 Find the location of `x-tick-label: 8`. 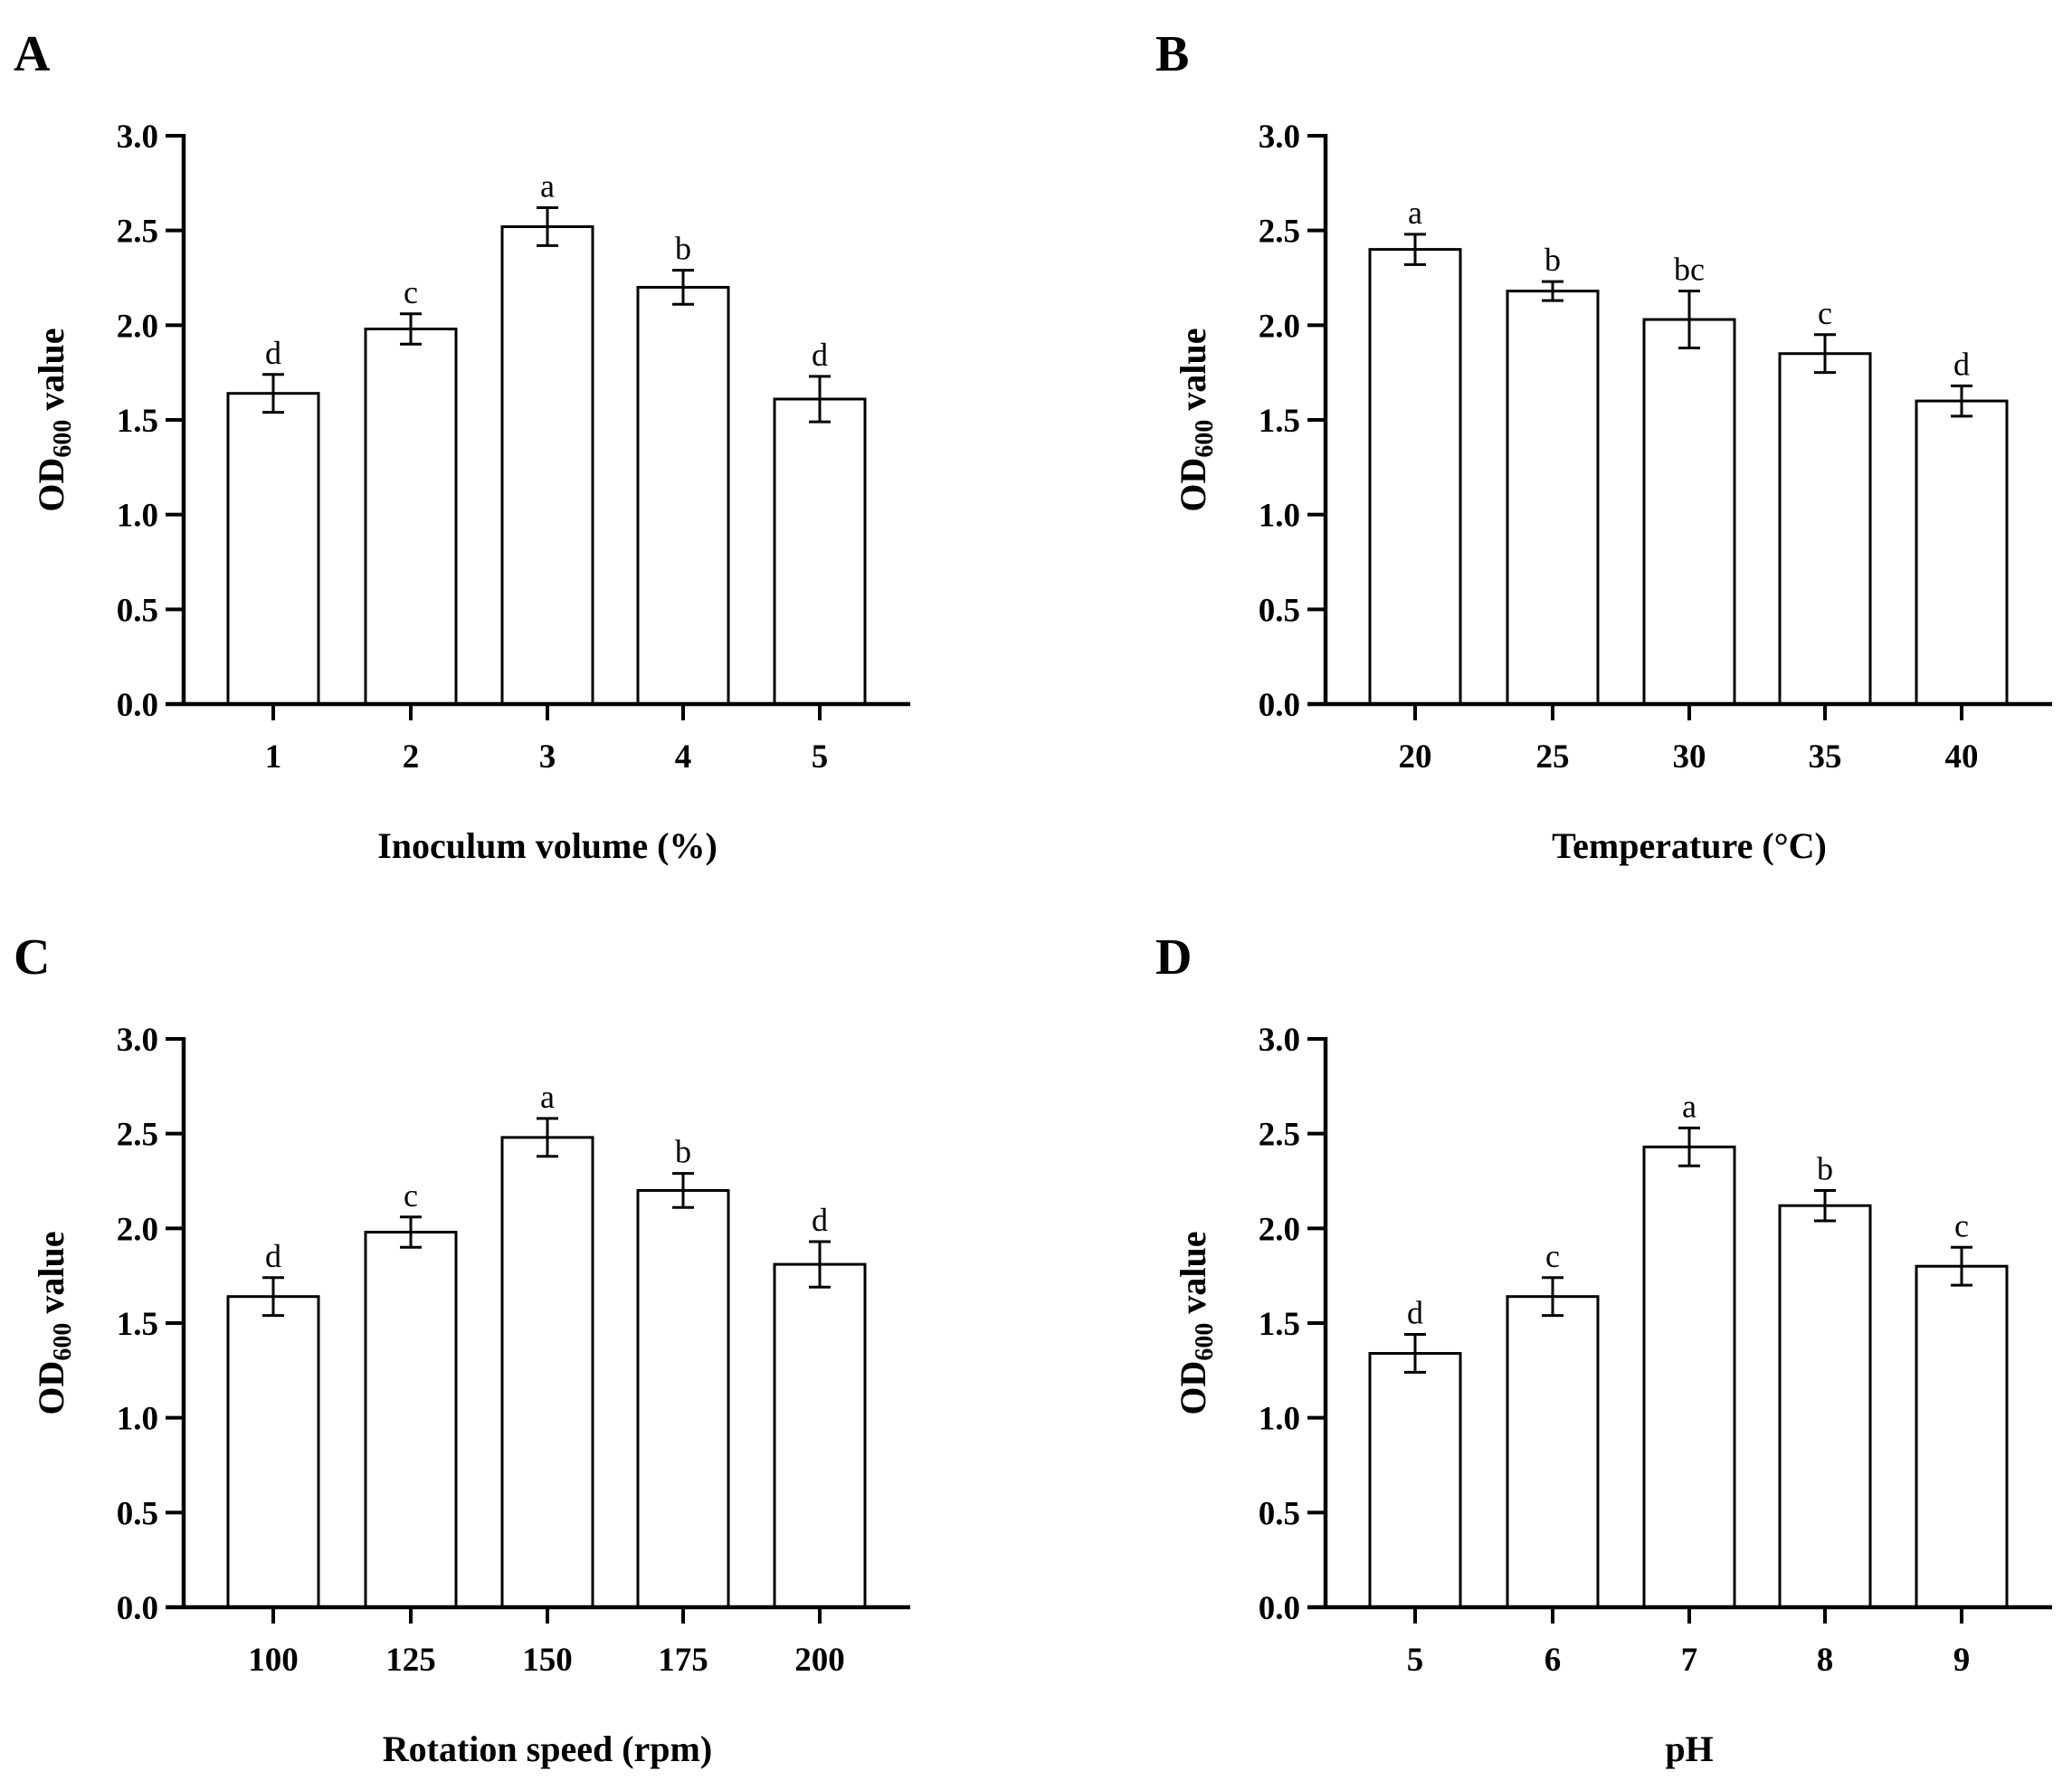

x-tick-label: 8 is located at coordinates (1825, 1660).